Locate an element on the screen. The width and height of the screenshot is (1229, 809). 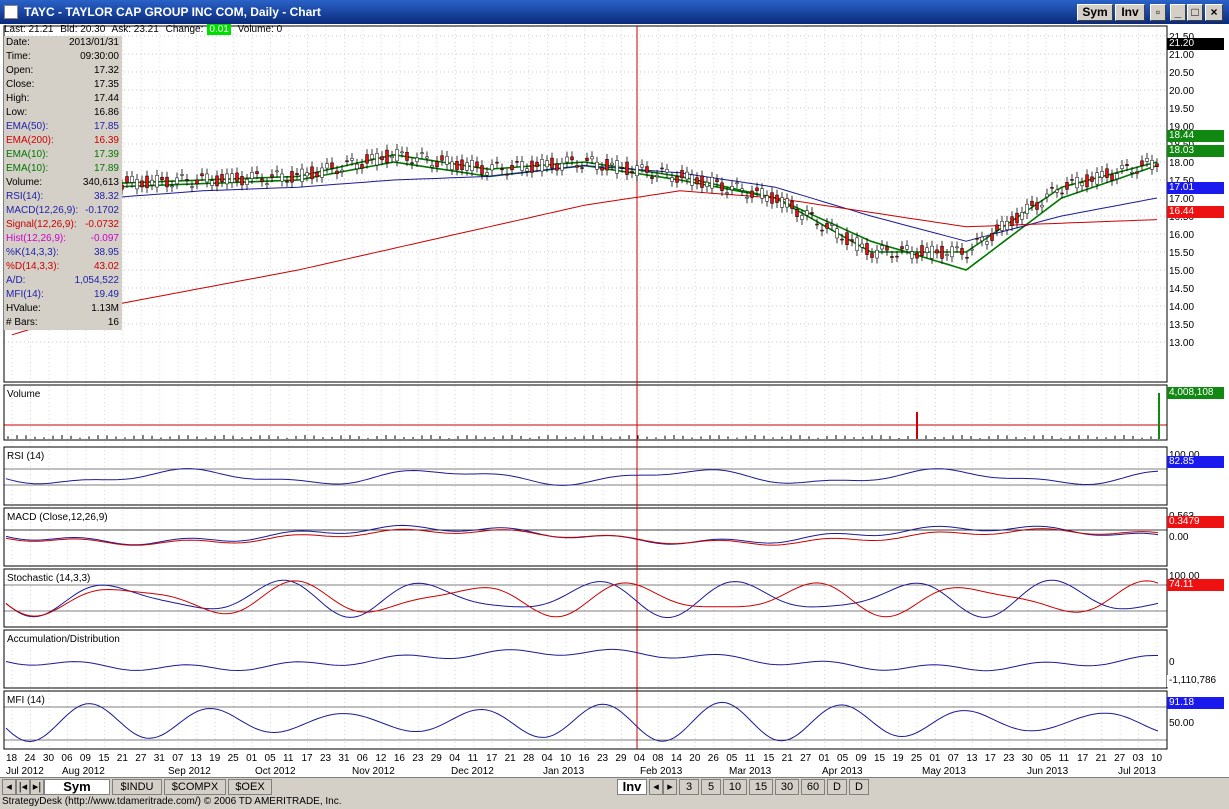
price-tick: 14.50 is located at coordinates (1181, 289).